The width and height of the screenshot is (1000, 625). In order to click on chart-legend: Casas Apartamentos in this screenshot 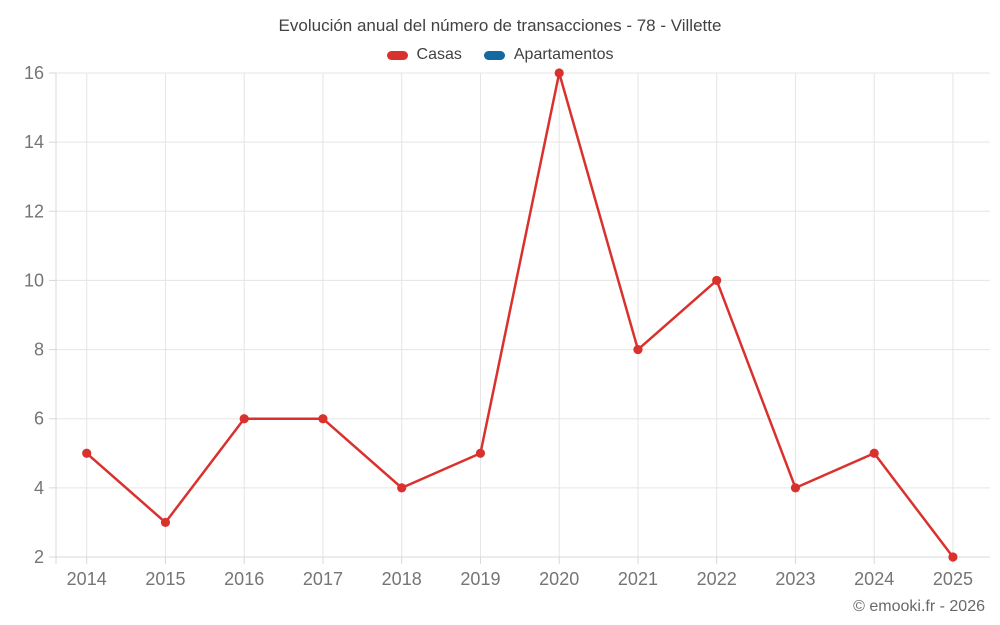, I will do `click(500, 55)`.